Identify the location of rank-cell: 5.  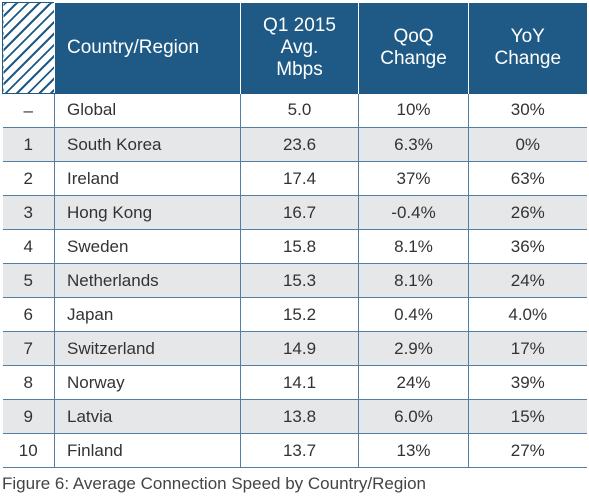
(28, 280).